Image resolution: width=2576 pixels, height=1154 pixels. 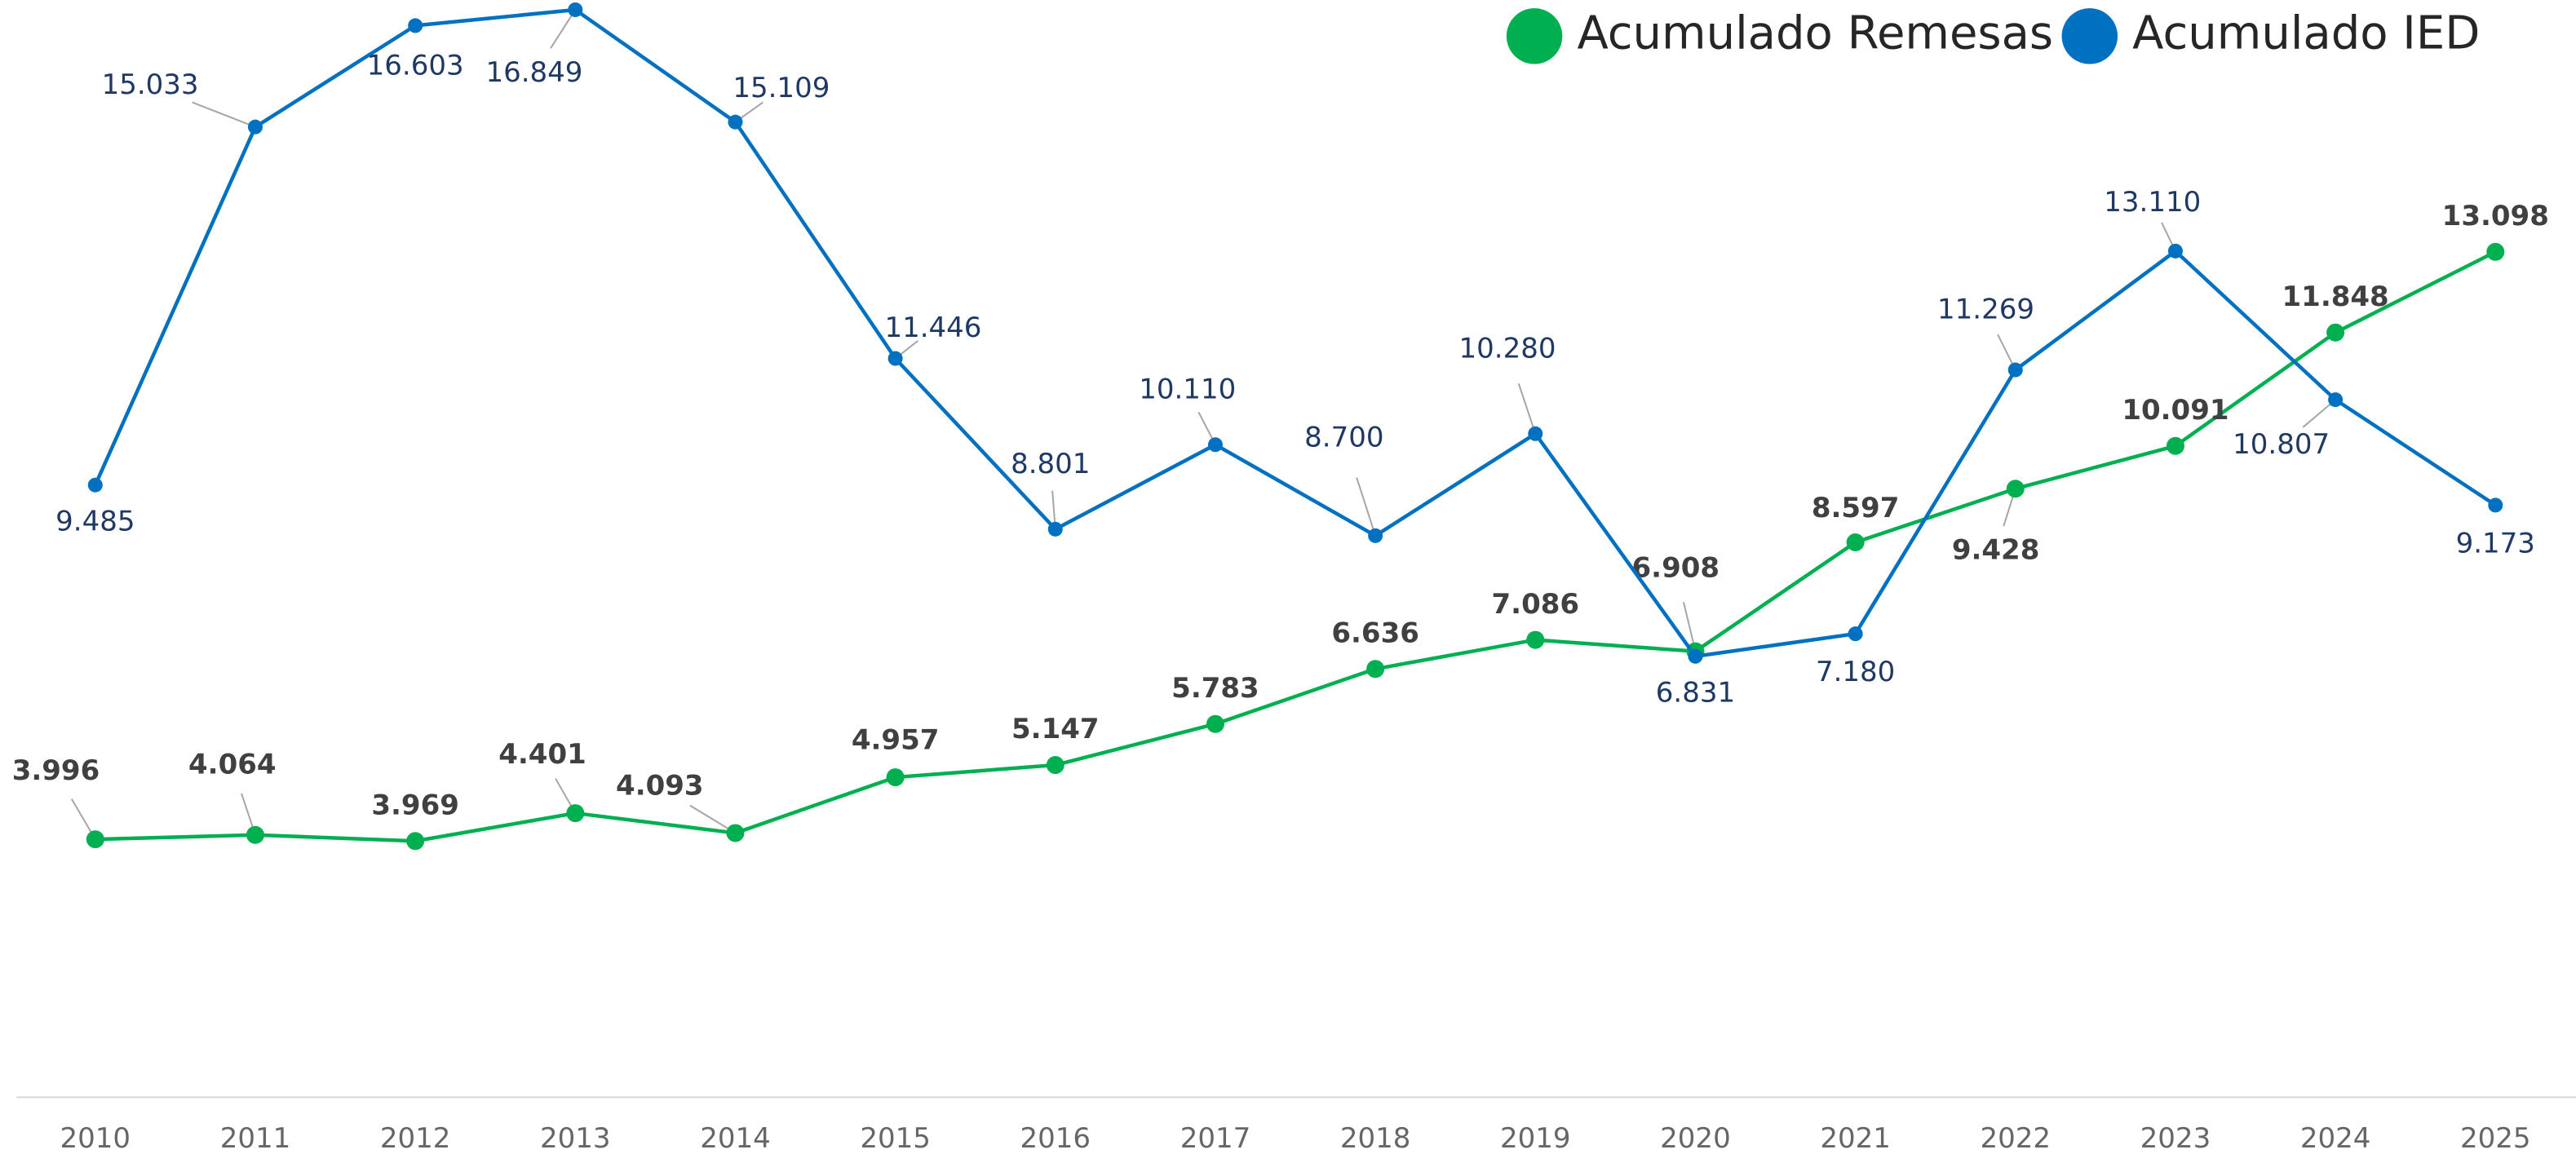 What do you see at coordinates (255, 1138) in the screenshot?
I see `x-tick-label: 2011` at bounding box center [255, 1138].